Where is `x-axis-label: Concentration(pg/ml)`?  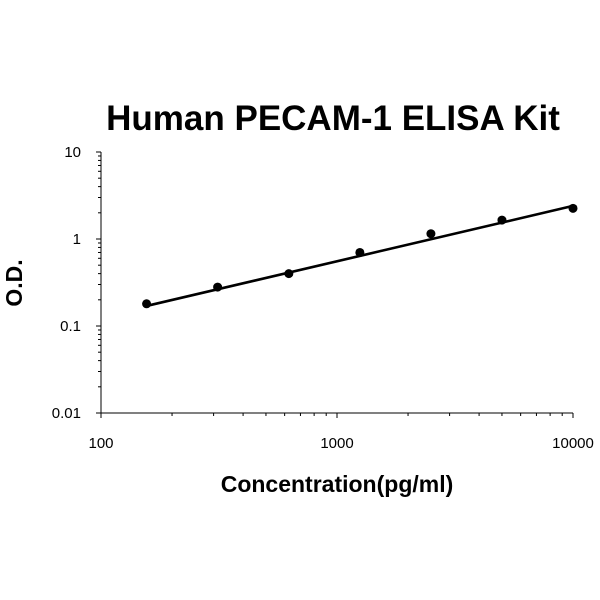 x-axis-label: Concentration(pg/ml) is located at coordinates (337, 484).